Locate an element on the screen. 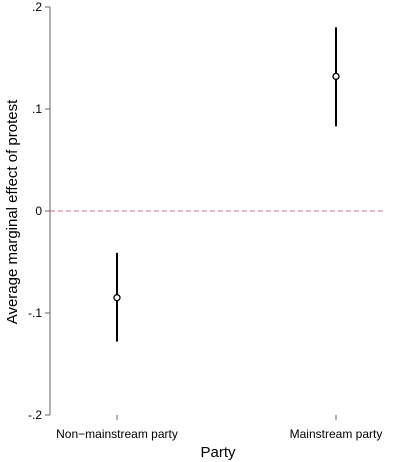 This screenshot has width=400, height=462. y-ticks: -.2 -.1 0 .1 .2 is located at coordinates (39, 211).